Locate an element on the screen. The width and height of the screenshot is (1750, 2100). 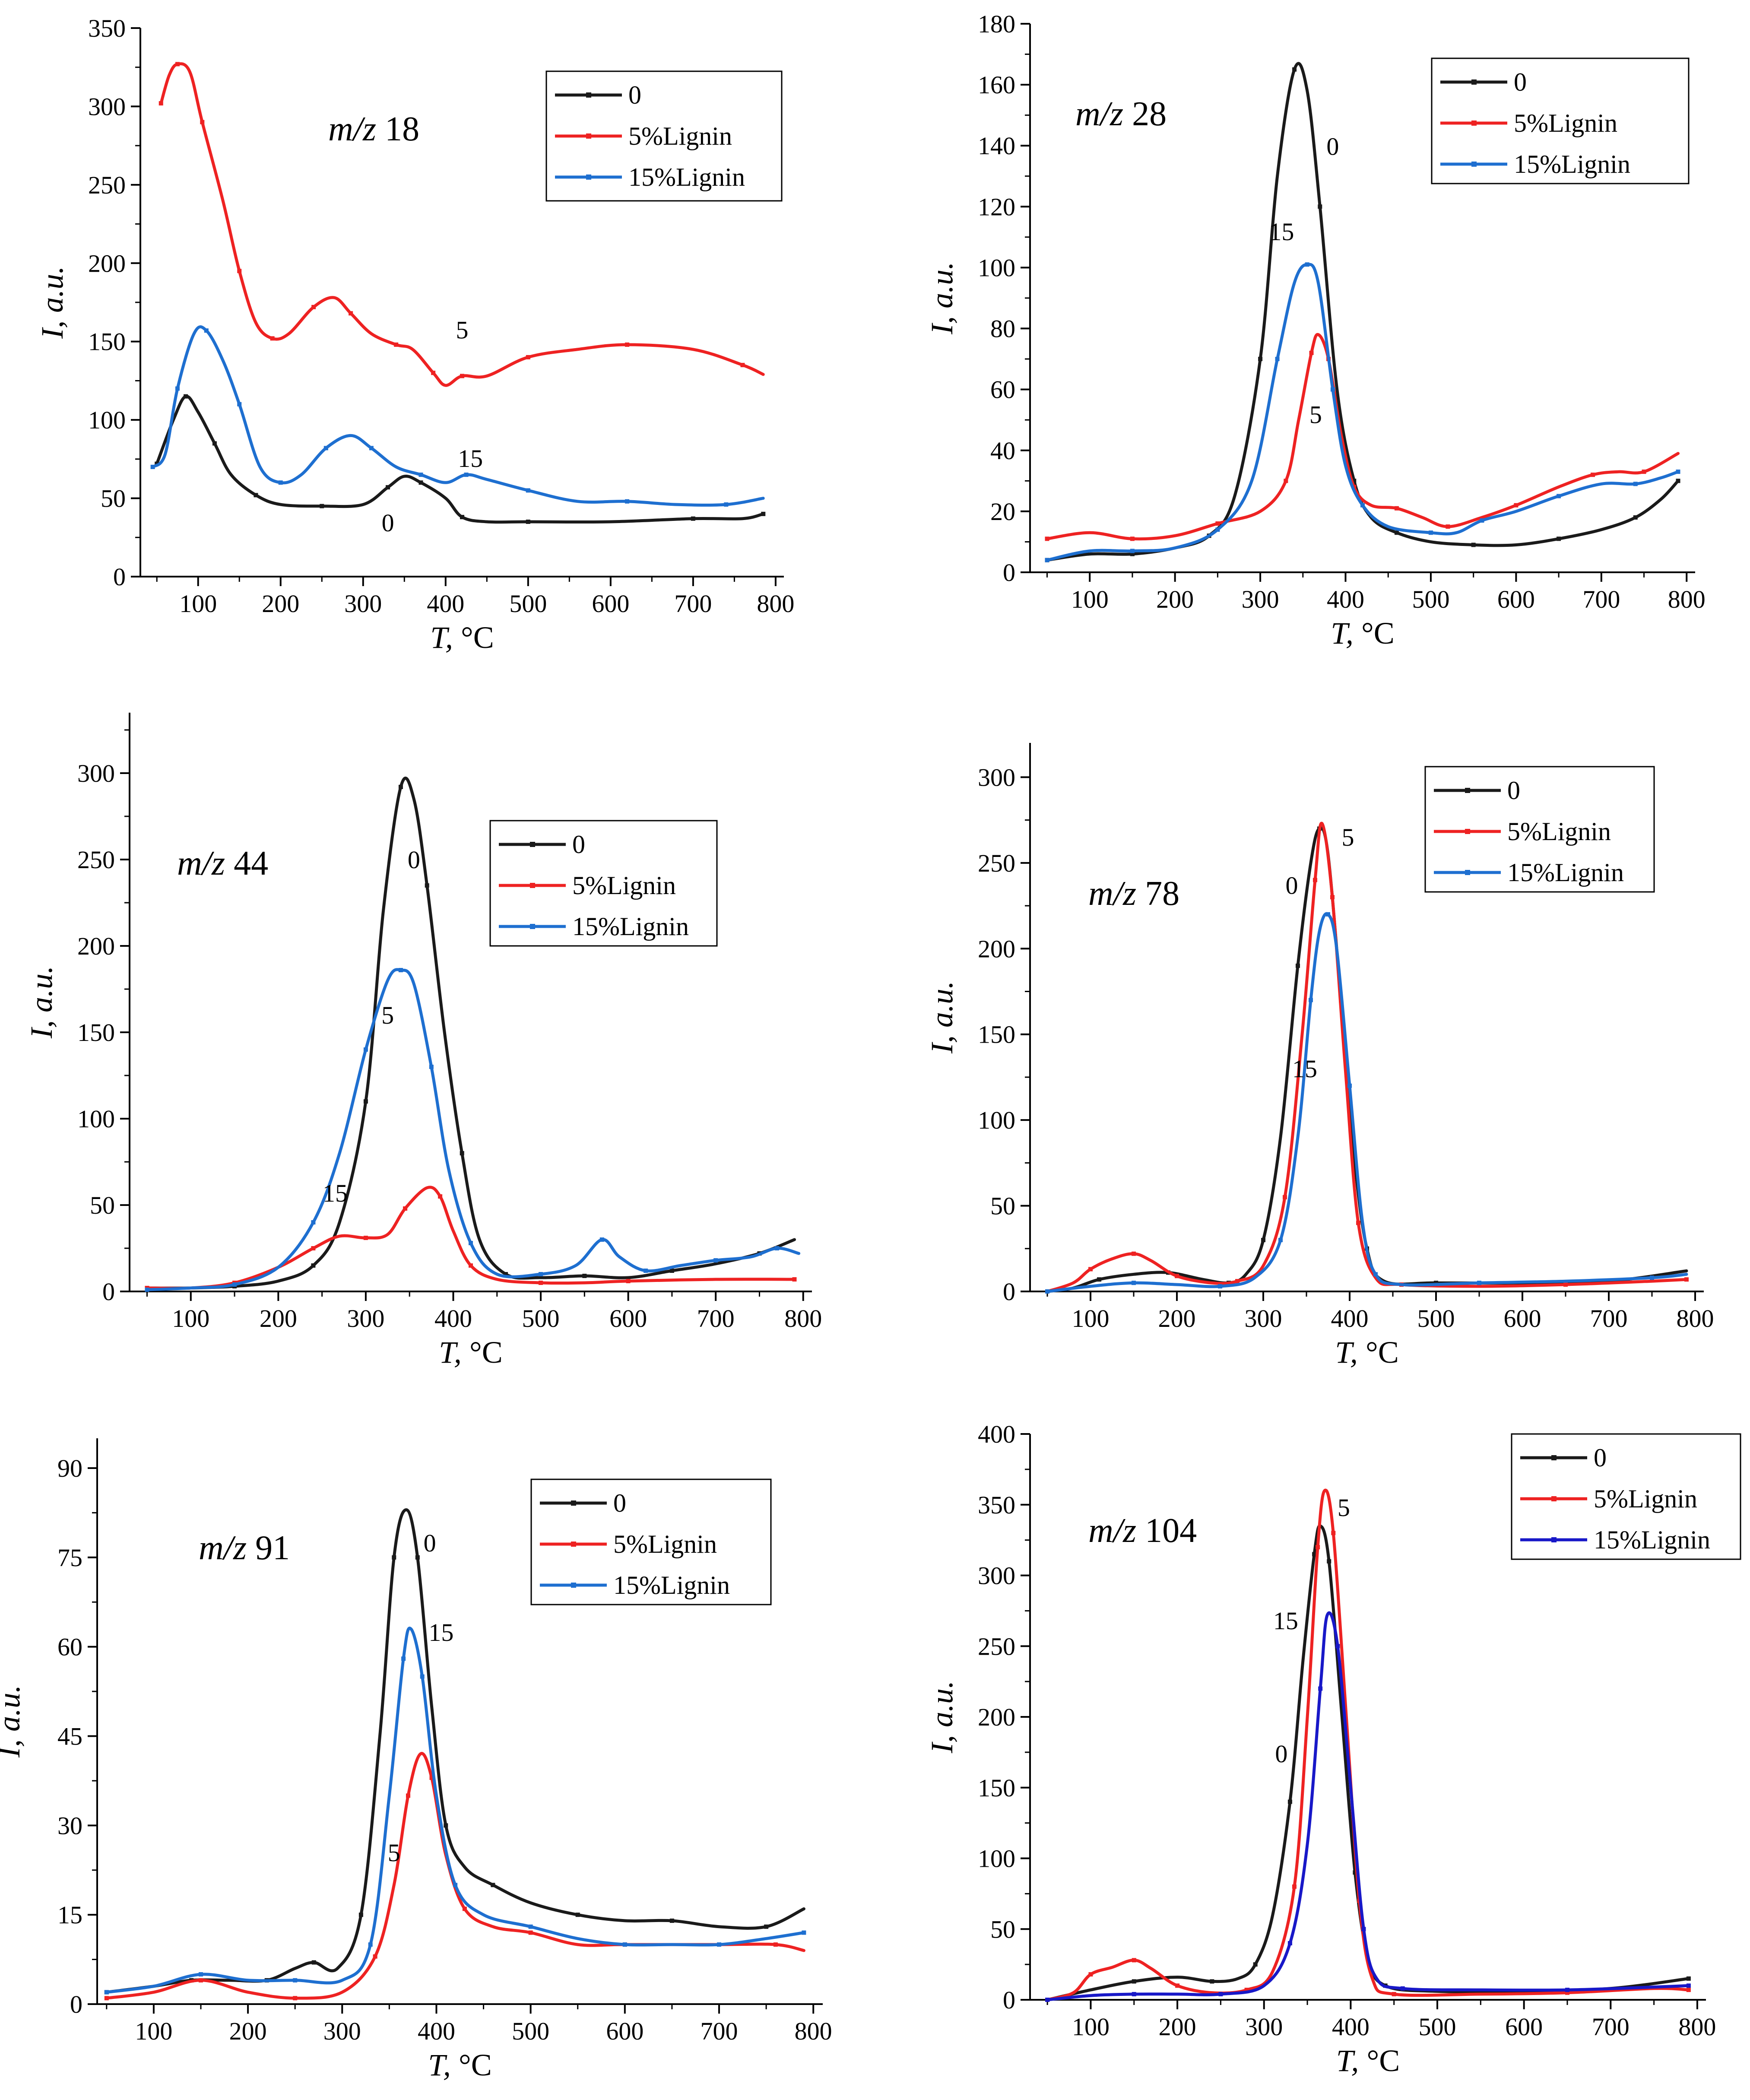
y-tick-label: 180 is located at coordinates (996, 24).